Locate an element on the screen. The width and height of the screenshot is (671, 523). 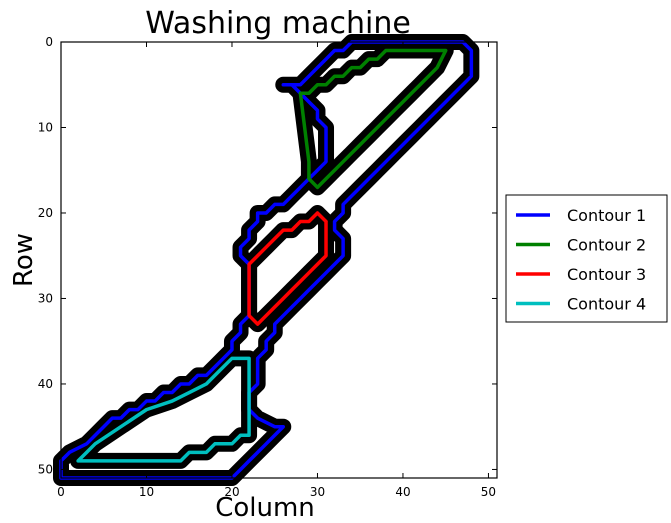
x-tick-label: 50 is located at coordinates (488, 492).